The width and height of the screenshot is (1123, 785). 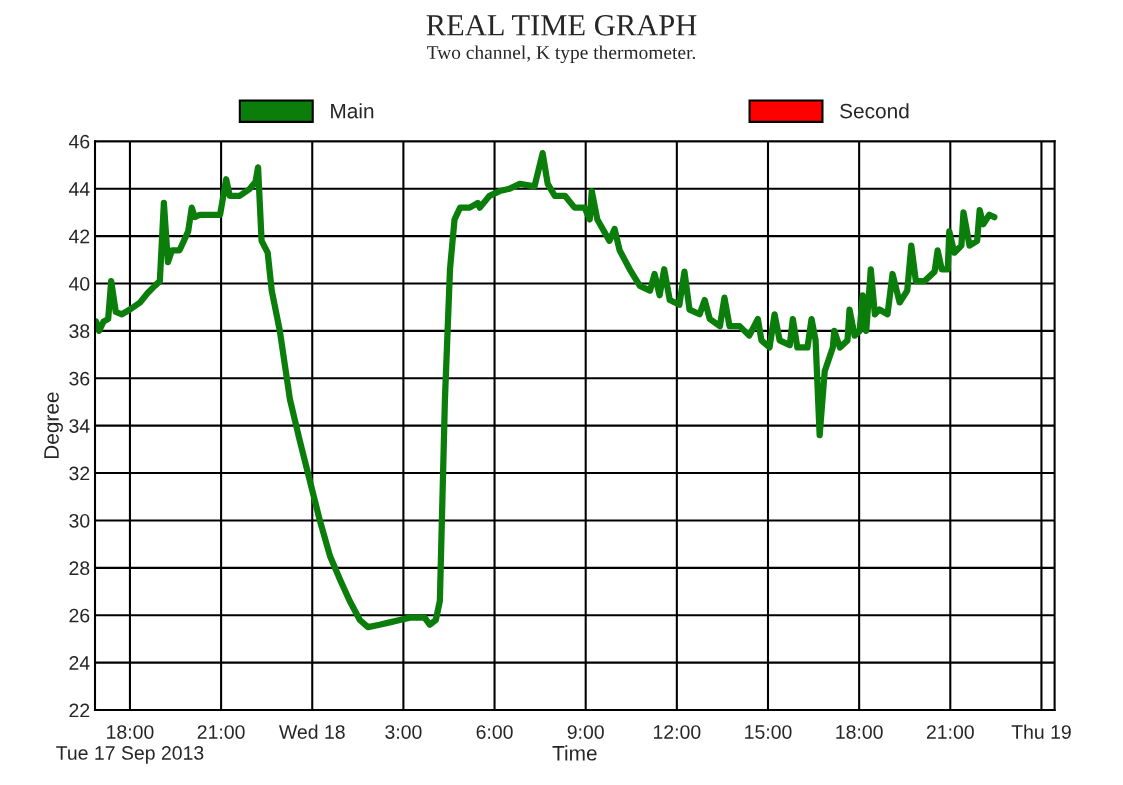 I want to click on y-tick-label: 28, so click(x=79, y=568).